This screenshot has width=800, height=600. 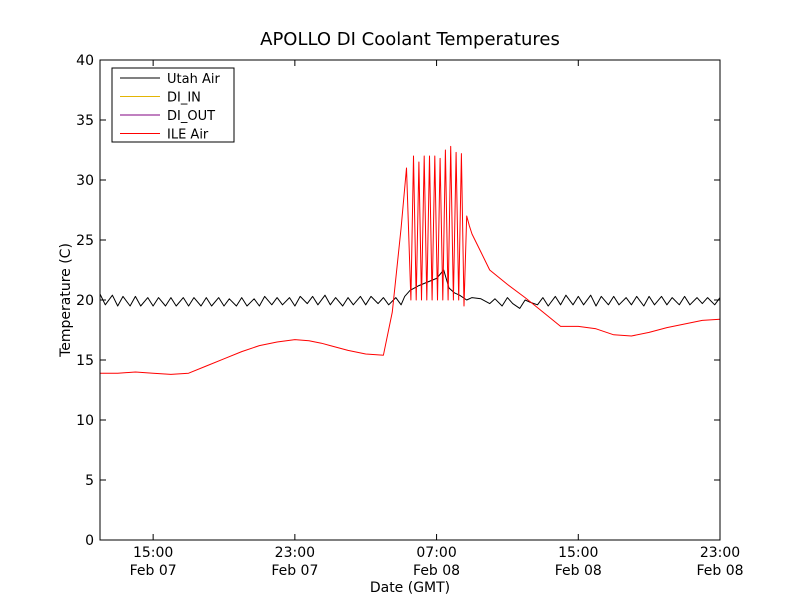 What do you see at coordinates (85, 61) in the screenshot?
I see `y-tick-label: 40` at bounding box center [85, 61].